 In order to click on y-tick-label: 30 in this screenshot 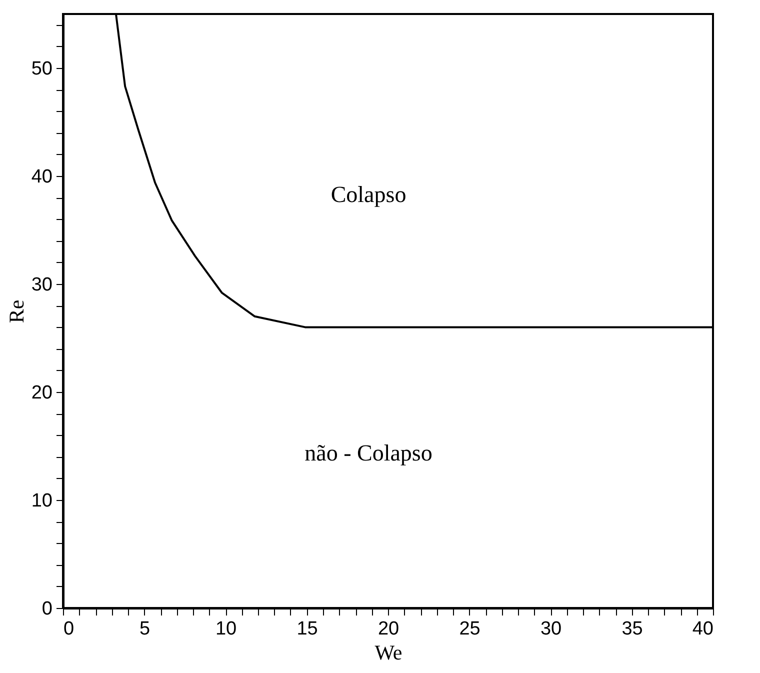, I will do `click(41, 285)`.